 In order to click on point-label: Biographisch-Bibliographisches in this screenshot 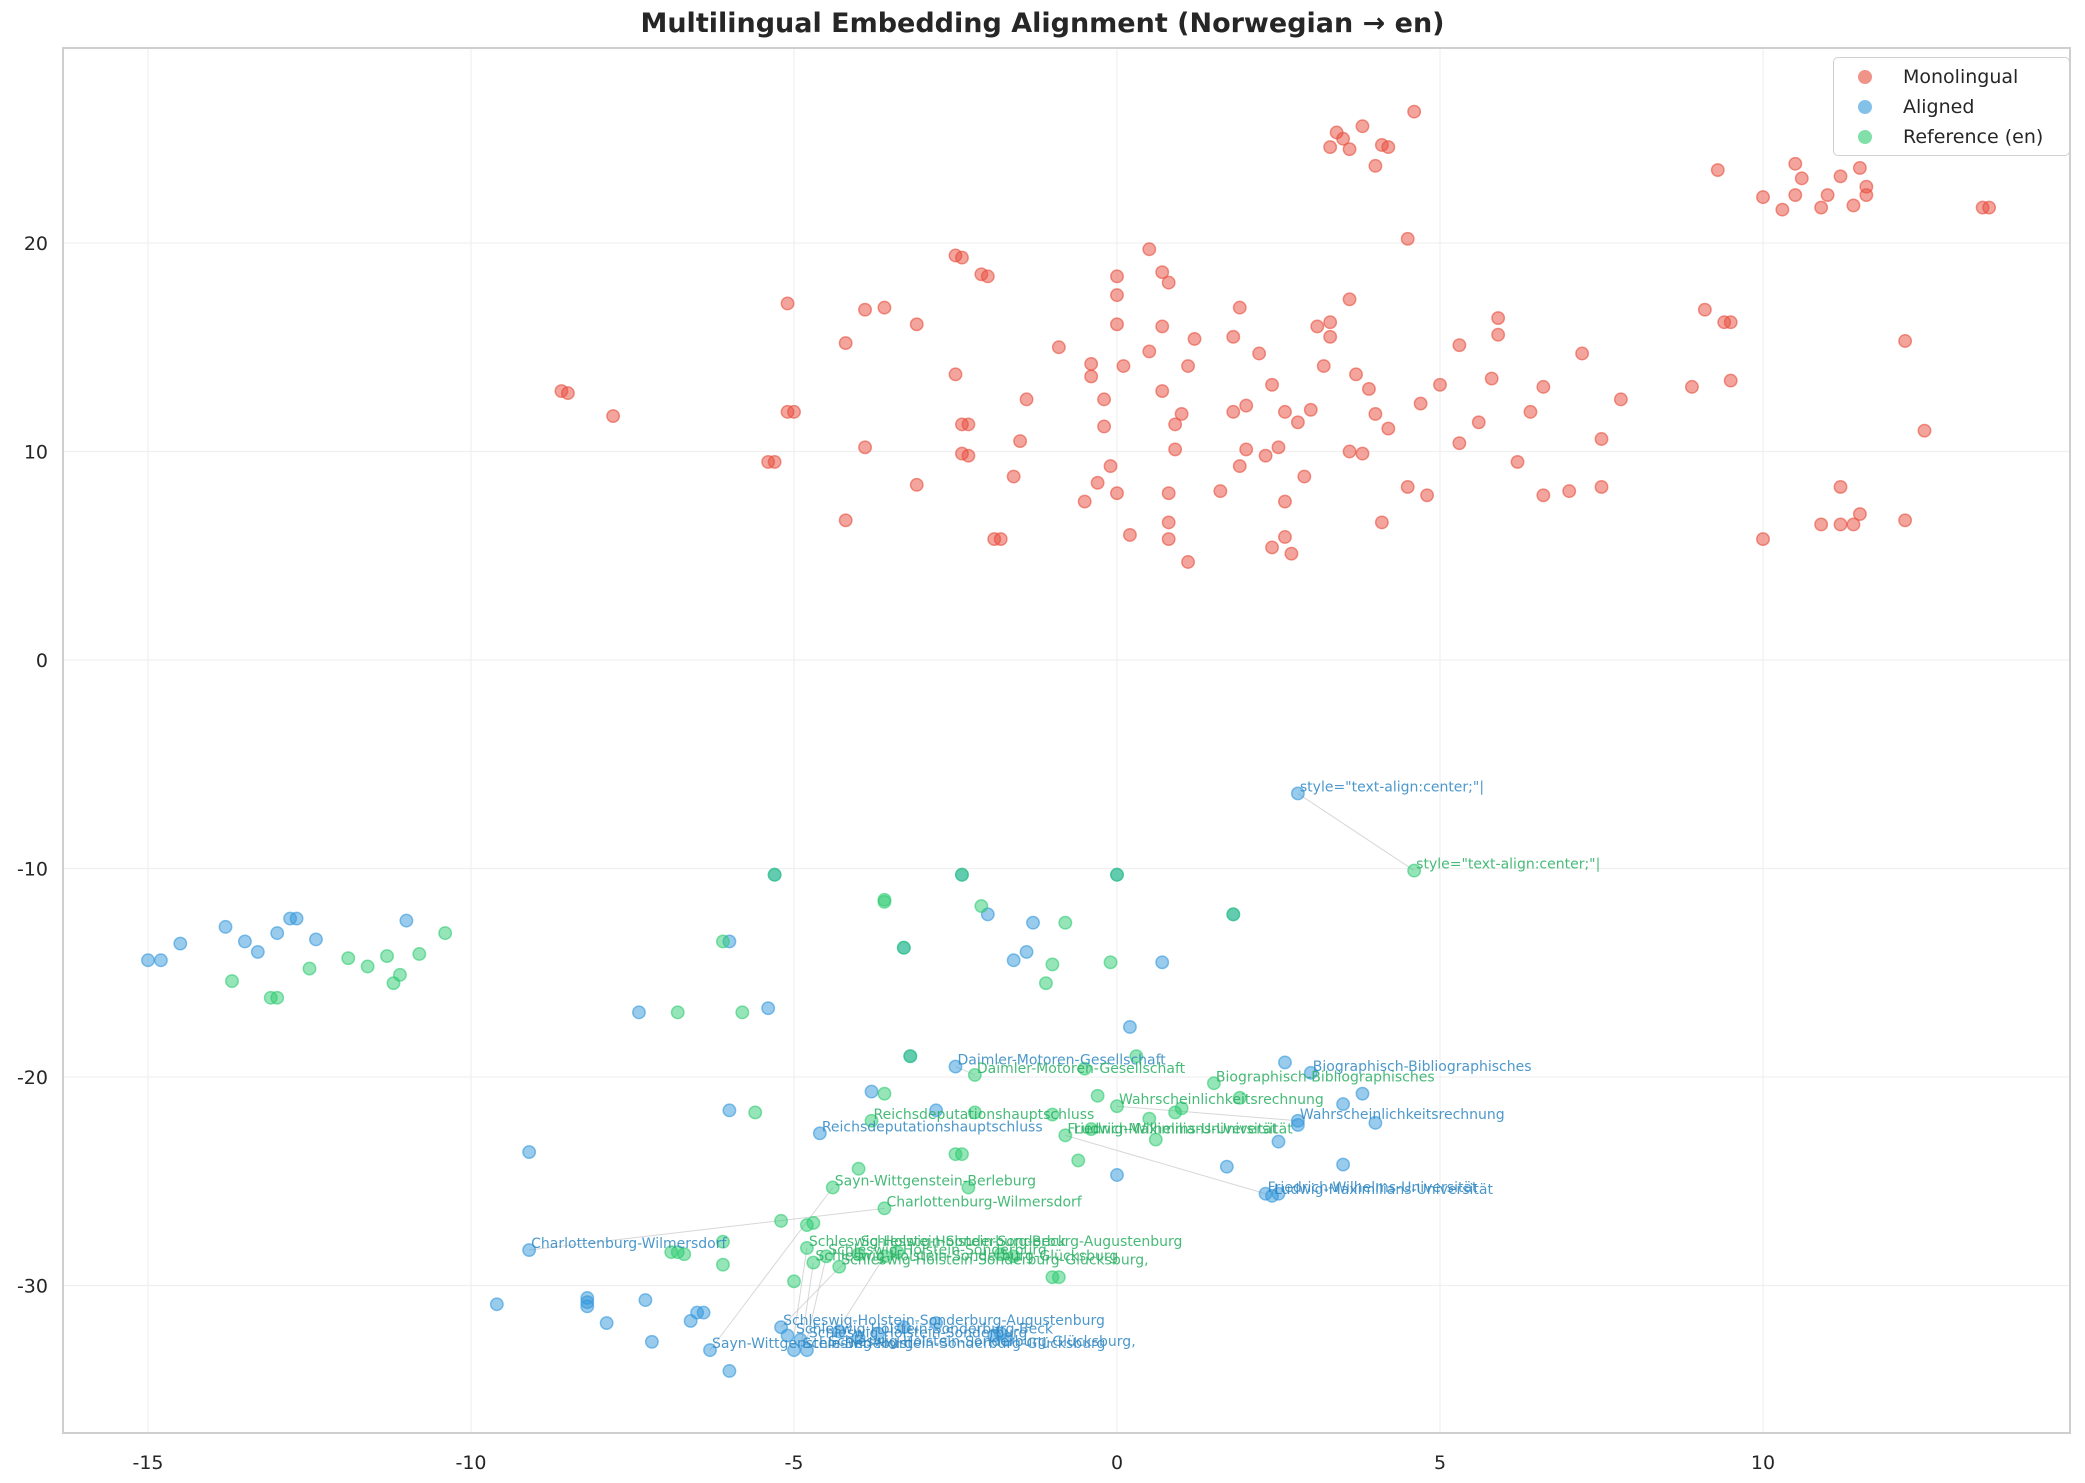, I will do `click(1422, 1067)`.